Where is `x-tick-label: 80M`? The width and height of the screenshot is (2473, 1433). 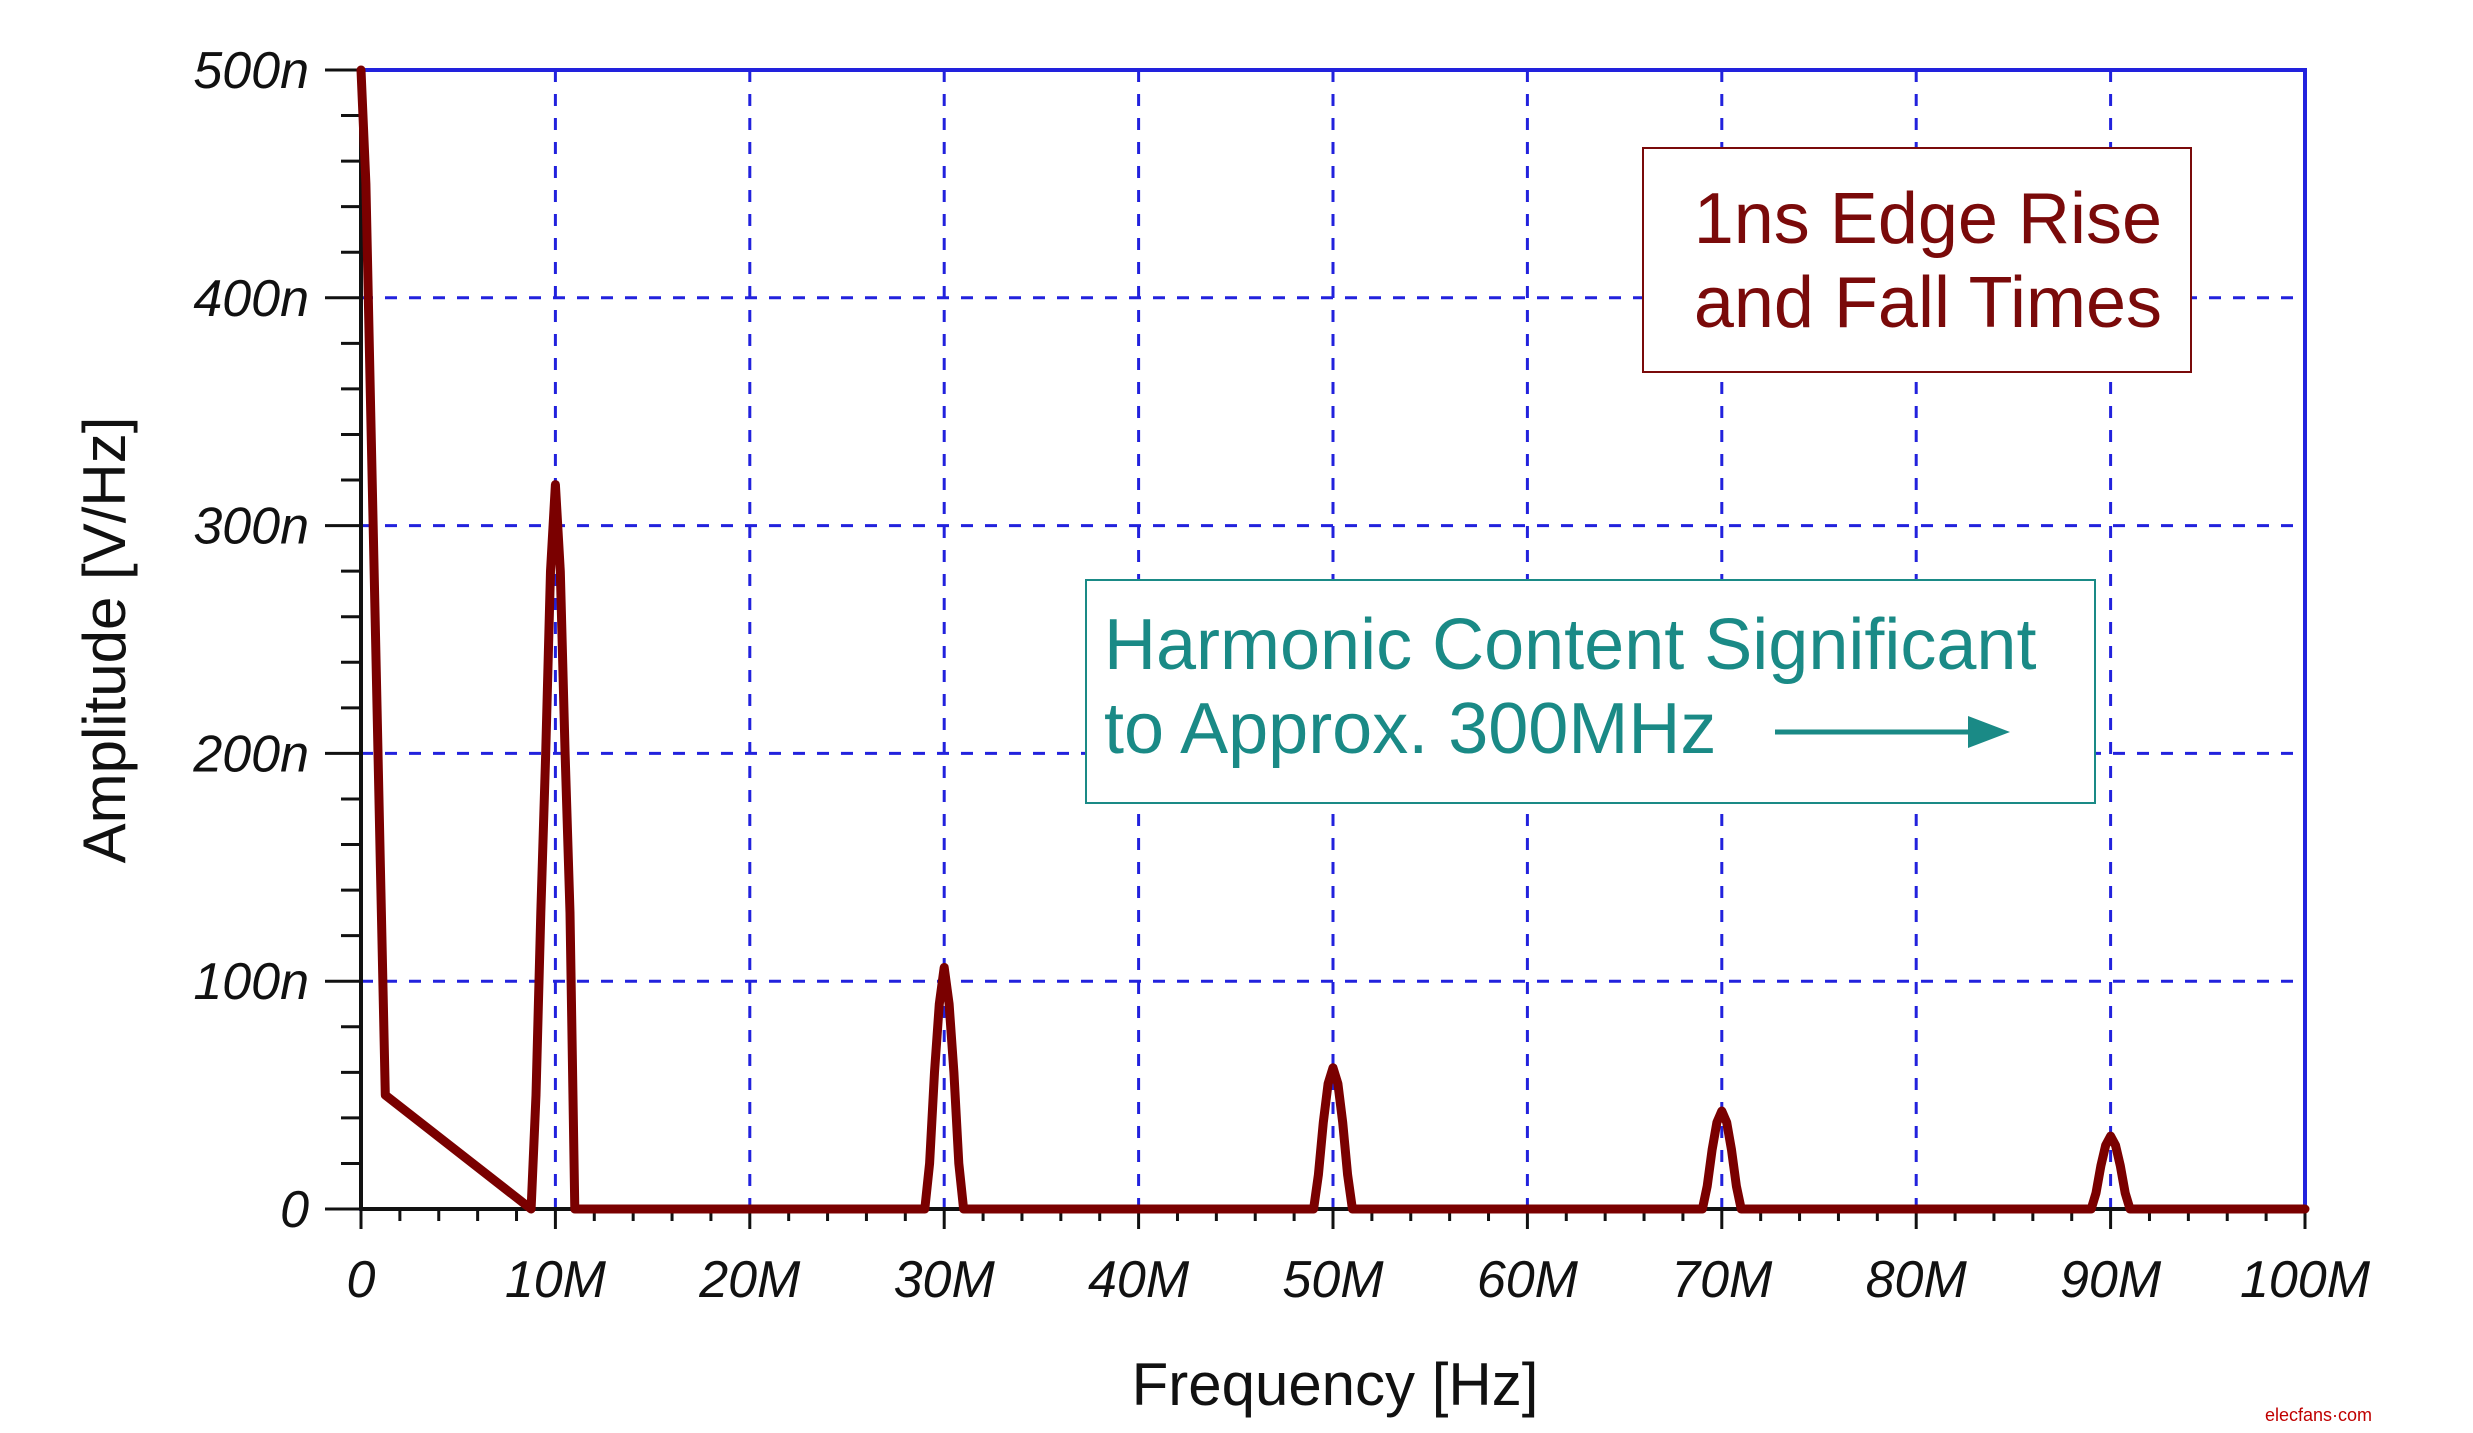 x-tick-label: 80M is located at coordinates (1917, 1280).